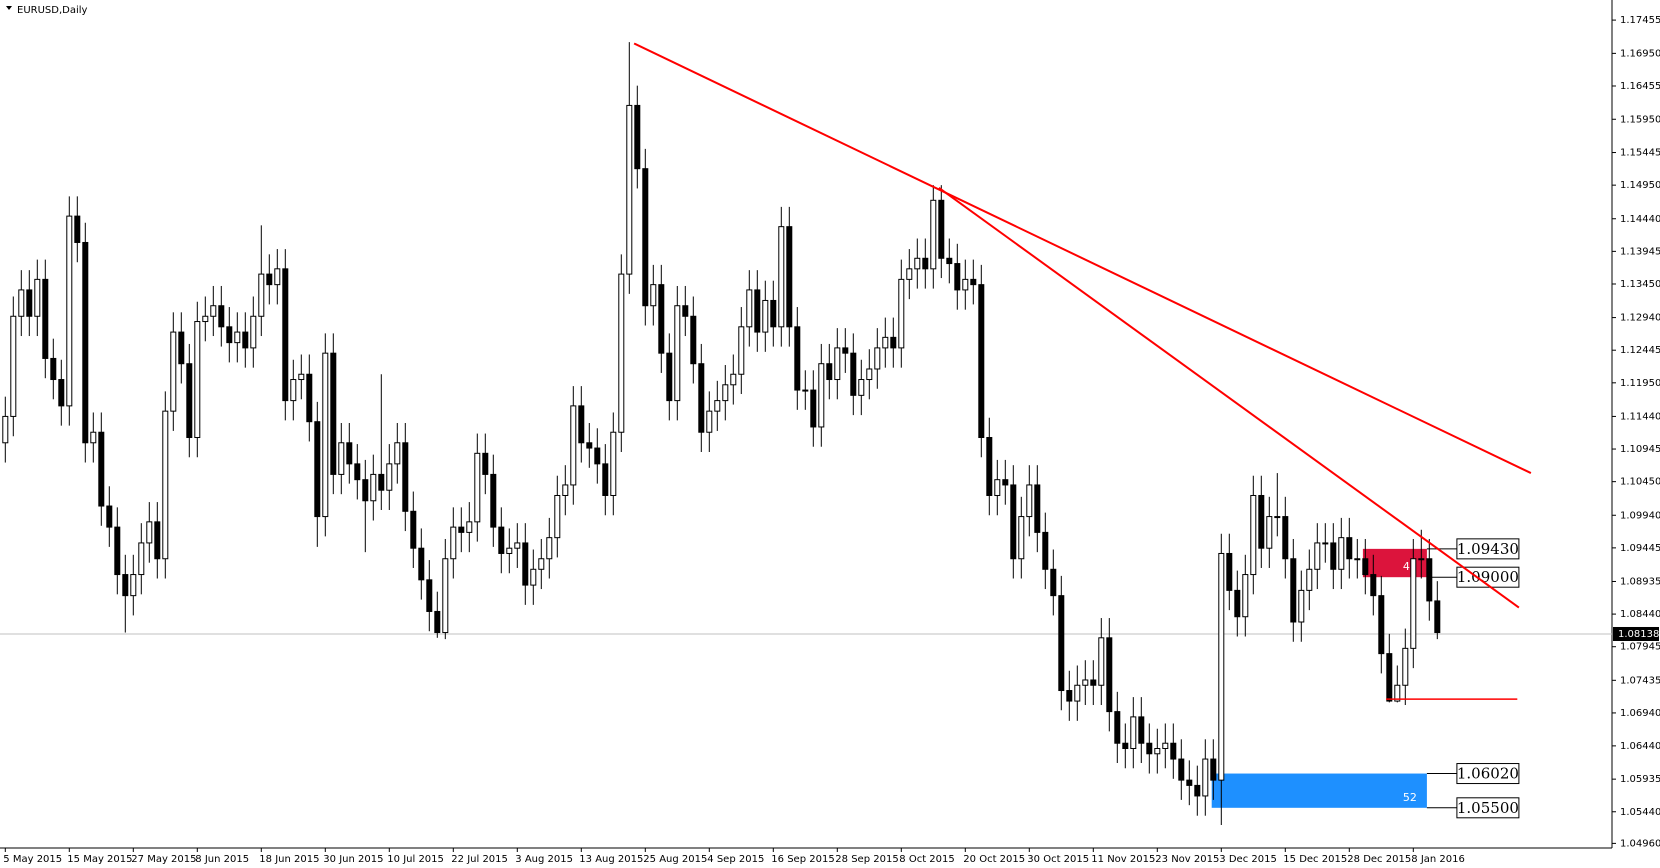 The height and width of the screenshot is (868, 1660). What do you see at coordinates (1248, 859) in the screenshot?
I see `x-tick-label: 3 Dec 2015` at bounding box center [1248, 859].